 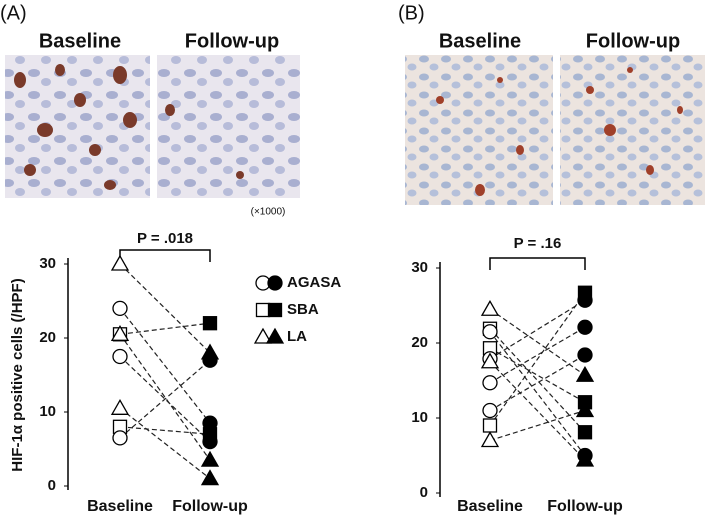 What do you see at coordinates (165, 238) in the screenshot?
I see `p-value: P = .018` at bounding box center [165, 238].